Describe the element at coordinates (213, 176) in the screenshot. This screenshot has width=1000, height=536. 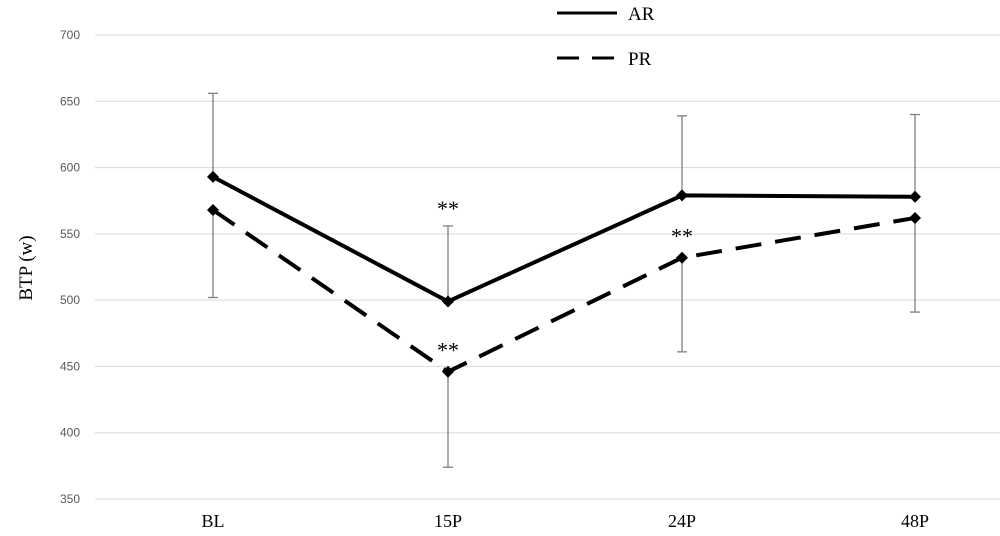
I see `data-point-ar-bl` at that location.